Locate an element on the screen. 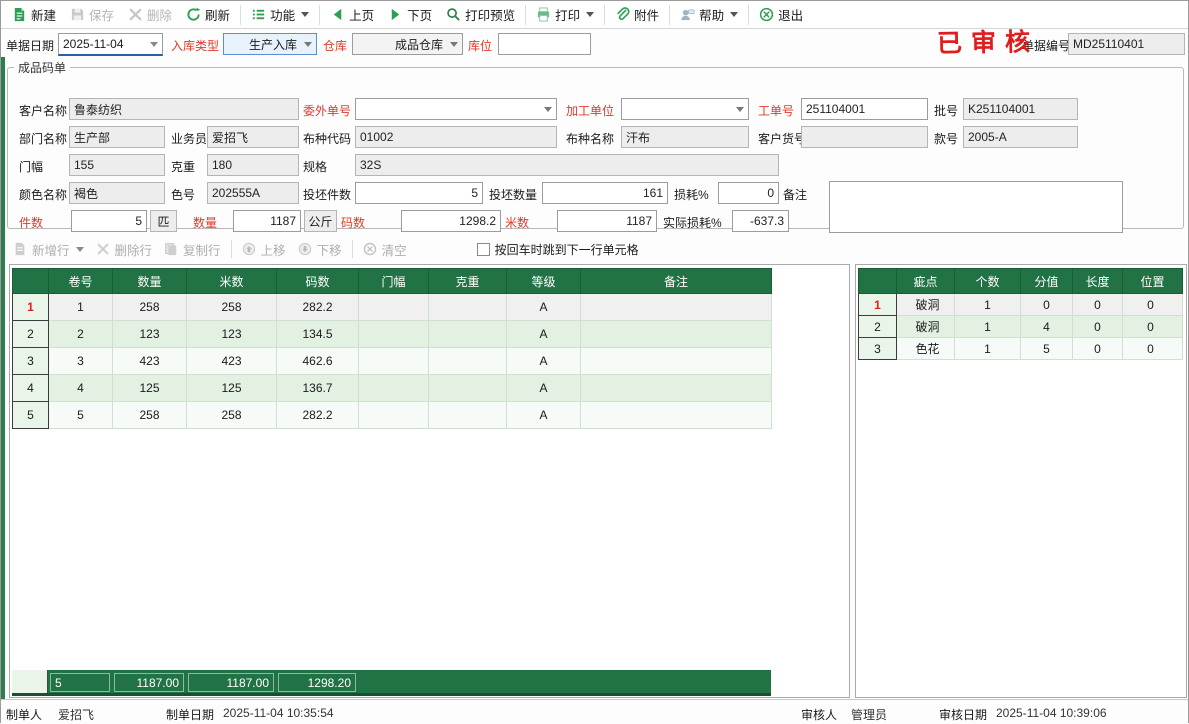 Image resolution: width=1189 pixels, height=724 pixels. copy-row-button: 复制行 is located at coordinates (192, 249).